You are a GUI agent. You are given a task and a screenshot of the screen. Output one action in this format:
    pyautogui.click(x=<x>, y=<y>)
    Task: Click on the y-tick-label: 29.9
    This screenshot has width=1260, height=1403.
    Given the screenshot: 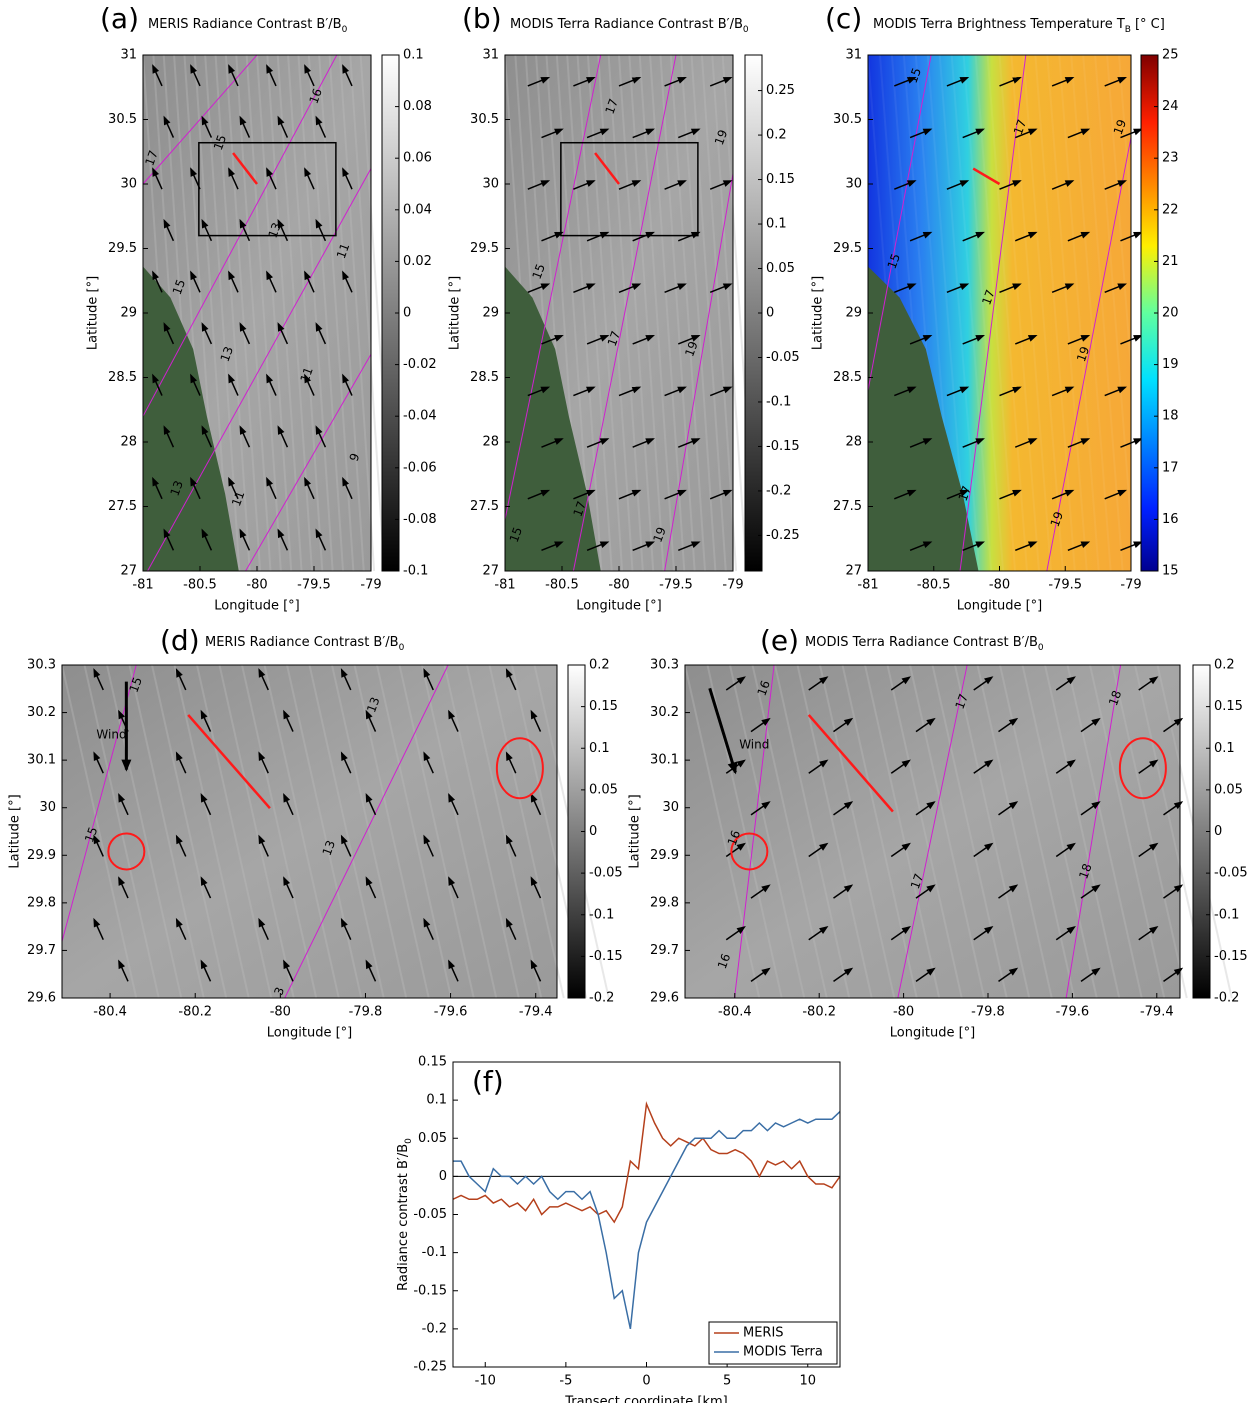 What is the action you would take?
    pyautogui.click(x=41, y=855)
    